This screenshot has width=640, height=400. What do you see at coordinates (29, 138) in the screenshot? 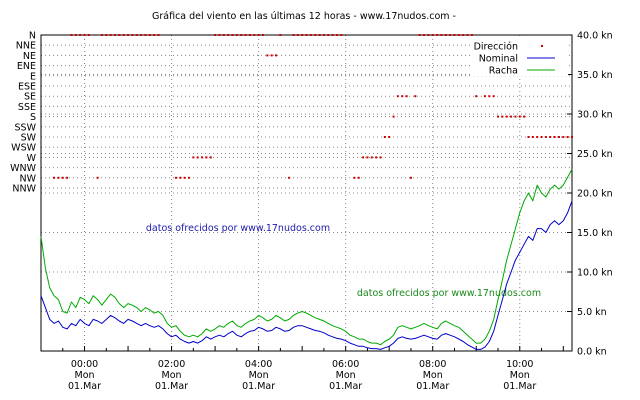
I see `direction-label: SW` at bounding box center [29, 138].